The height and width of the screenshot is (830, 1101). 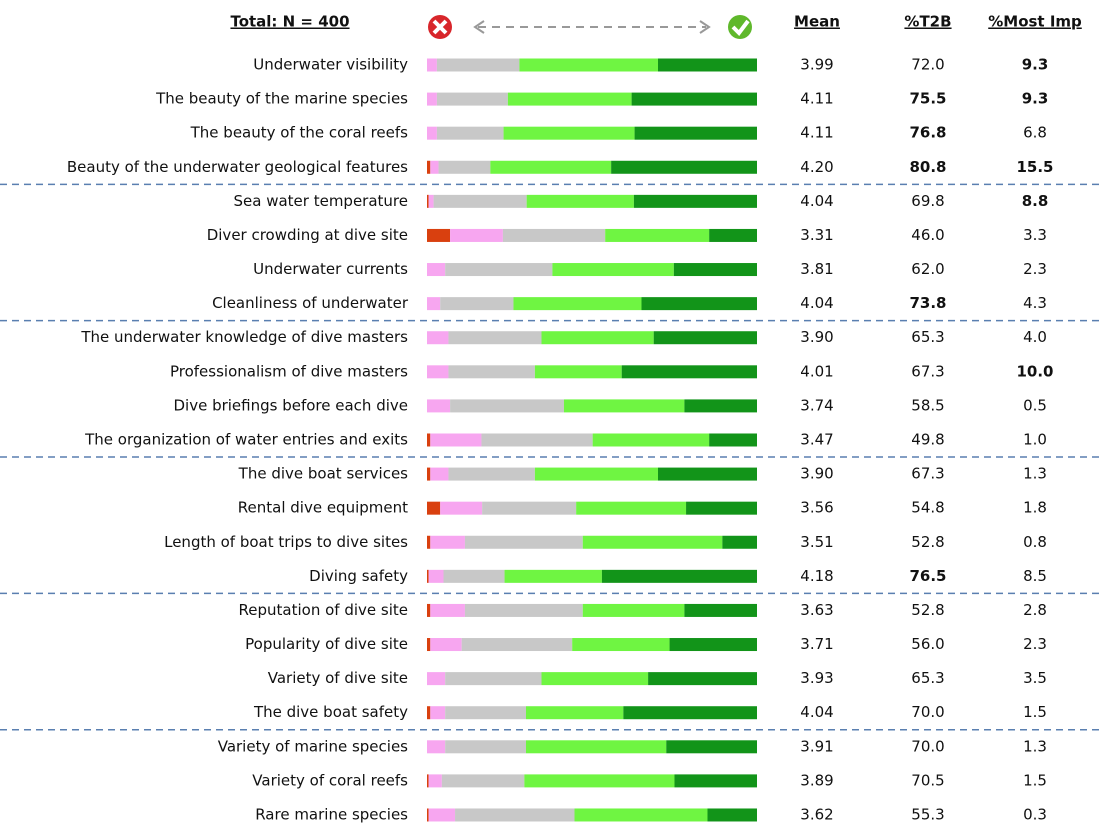 I want to click on cell-value: 73.8, so click(x=927, y=303).